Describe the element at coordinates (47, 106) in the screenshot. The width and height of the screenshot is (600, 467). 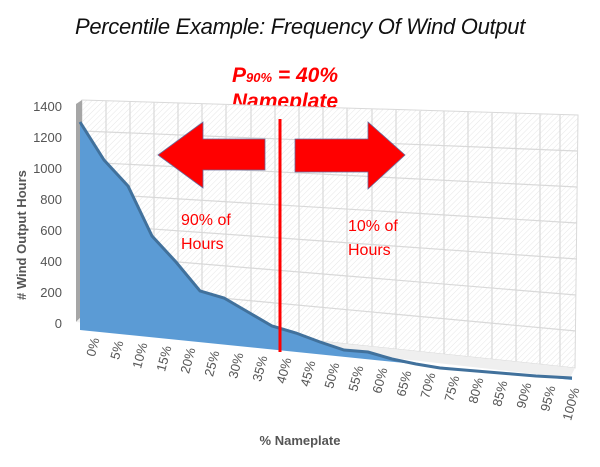
I see `y-tick-1400: 1400` at that location.